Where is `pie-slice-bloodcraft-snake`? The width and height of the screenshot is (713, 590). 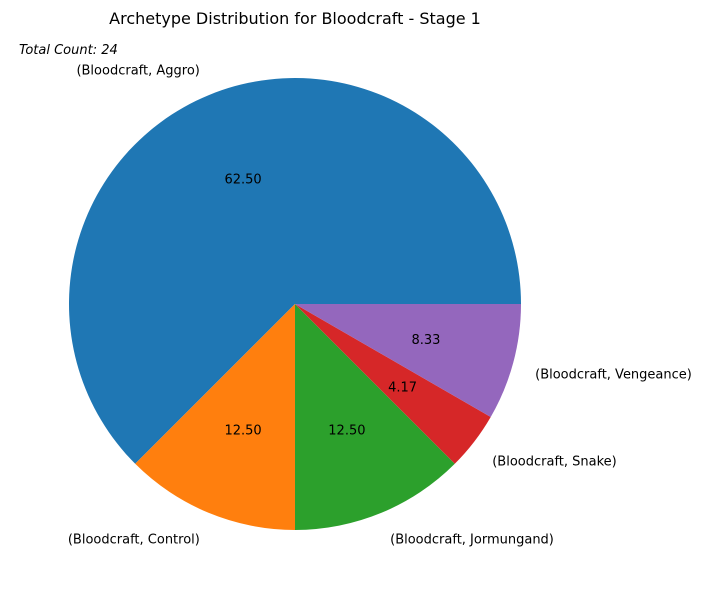
pie-slice-bloodcraft-snake is located at coordinates (393, 384).